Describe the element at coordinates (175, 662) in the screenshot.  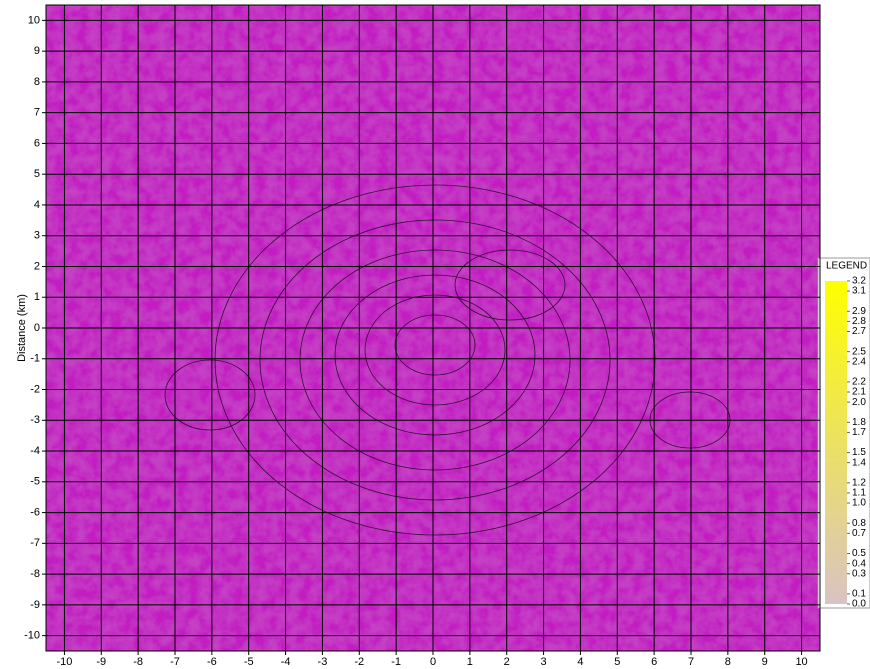
I see `x-tick-label: -7` at that location.